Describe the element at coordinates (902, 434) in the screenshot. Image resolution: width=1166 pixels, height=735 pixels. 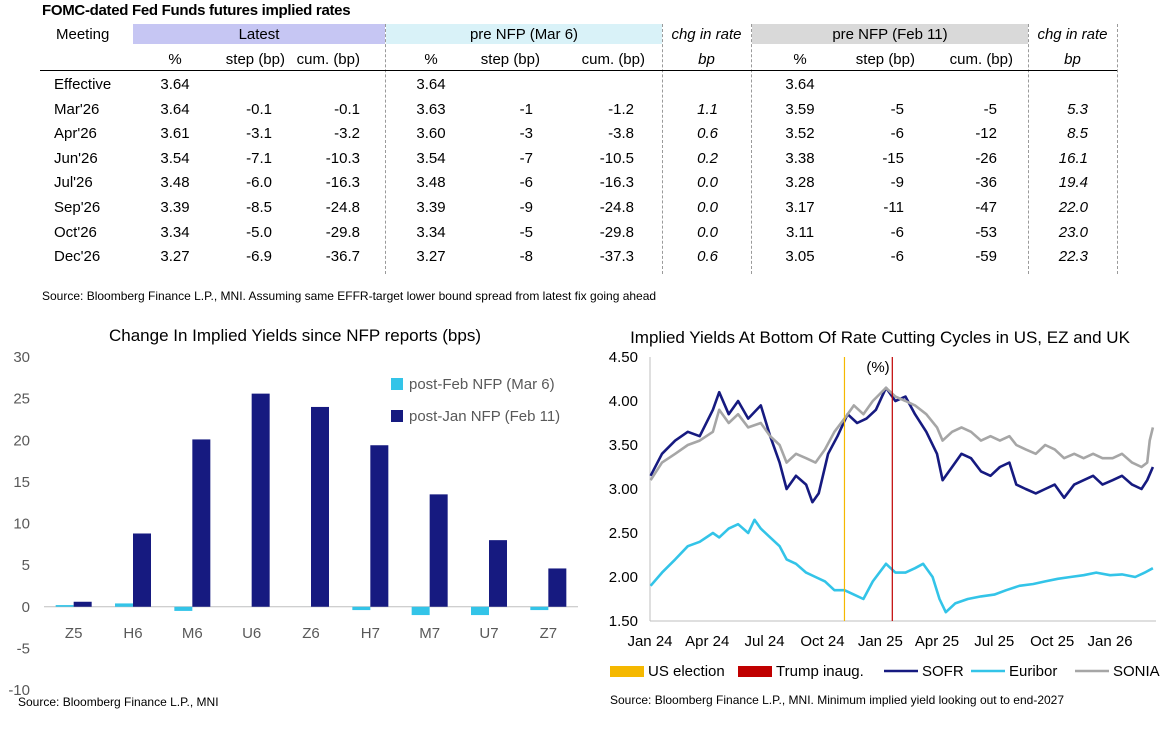
I see `series-line-sonia` at that location.